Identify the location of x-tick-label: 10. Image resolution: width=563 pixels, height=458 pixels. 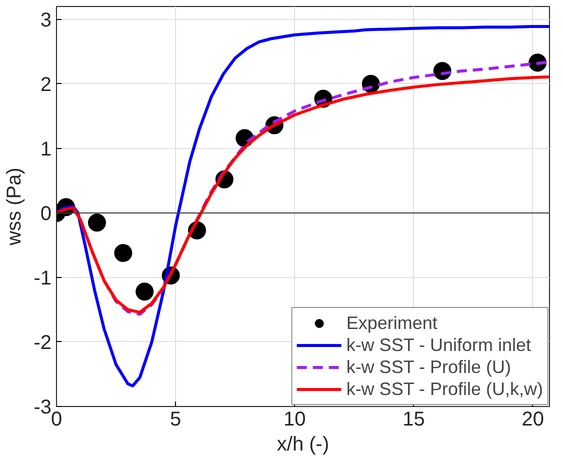
(295, 419).